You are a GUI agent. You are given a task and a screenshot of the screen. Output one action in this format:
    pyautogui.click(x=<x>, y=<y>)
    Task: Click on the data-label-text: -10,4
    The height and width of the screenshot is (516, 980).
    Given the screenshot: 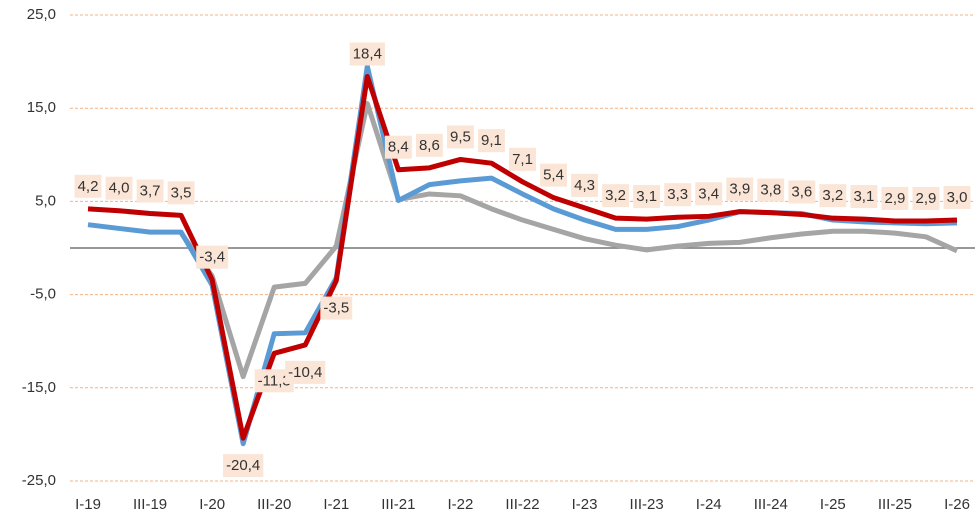 What is the action you would take?
    pyautogui.click(x=305, y=372)
    